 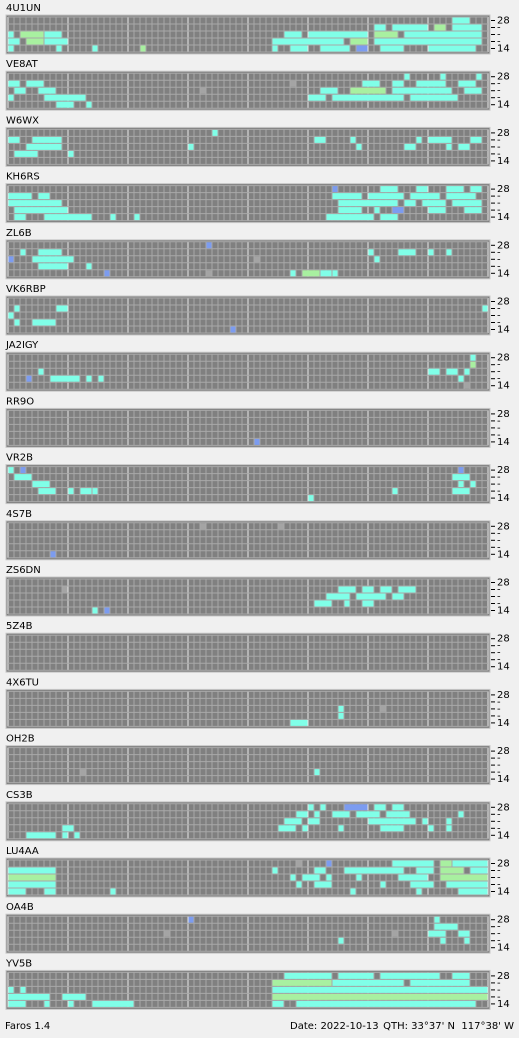 What do you see at coordinates (19, 458) in the screenshot?
I see `station-label: VR2B` at bounding box center [19, 458].